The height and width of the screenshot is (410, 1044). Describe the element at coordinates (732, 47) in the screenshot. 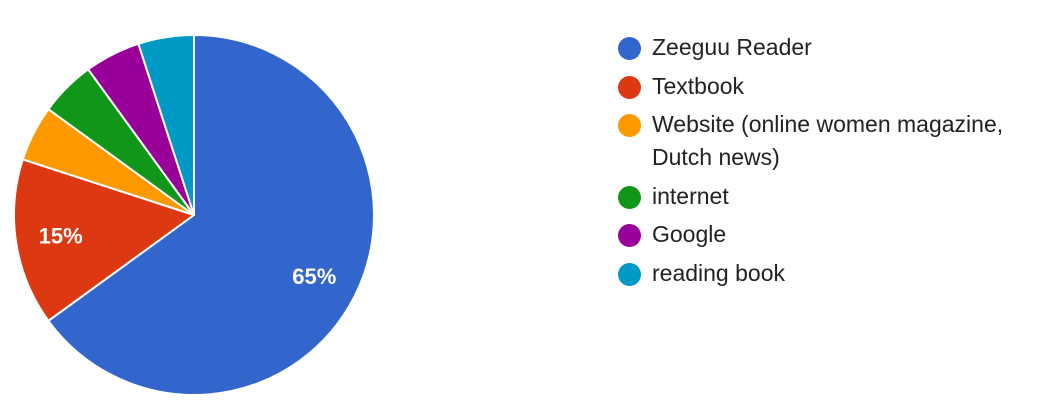

I see `legend-label: Zeeguu Reader` at that location.